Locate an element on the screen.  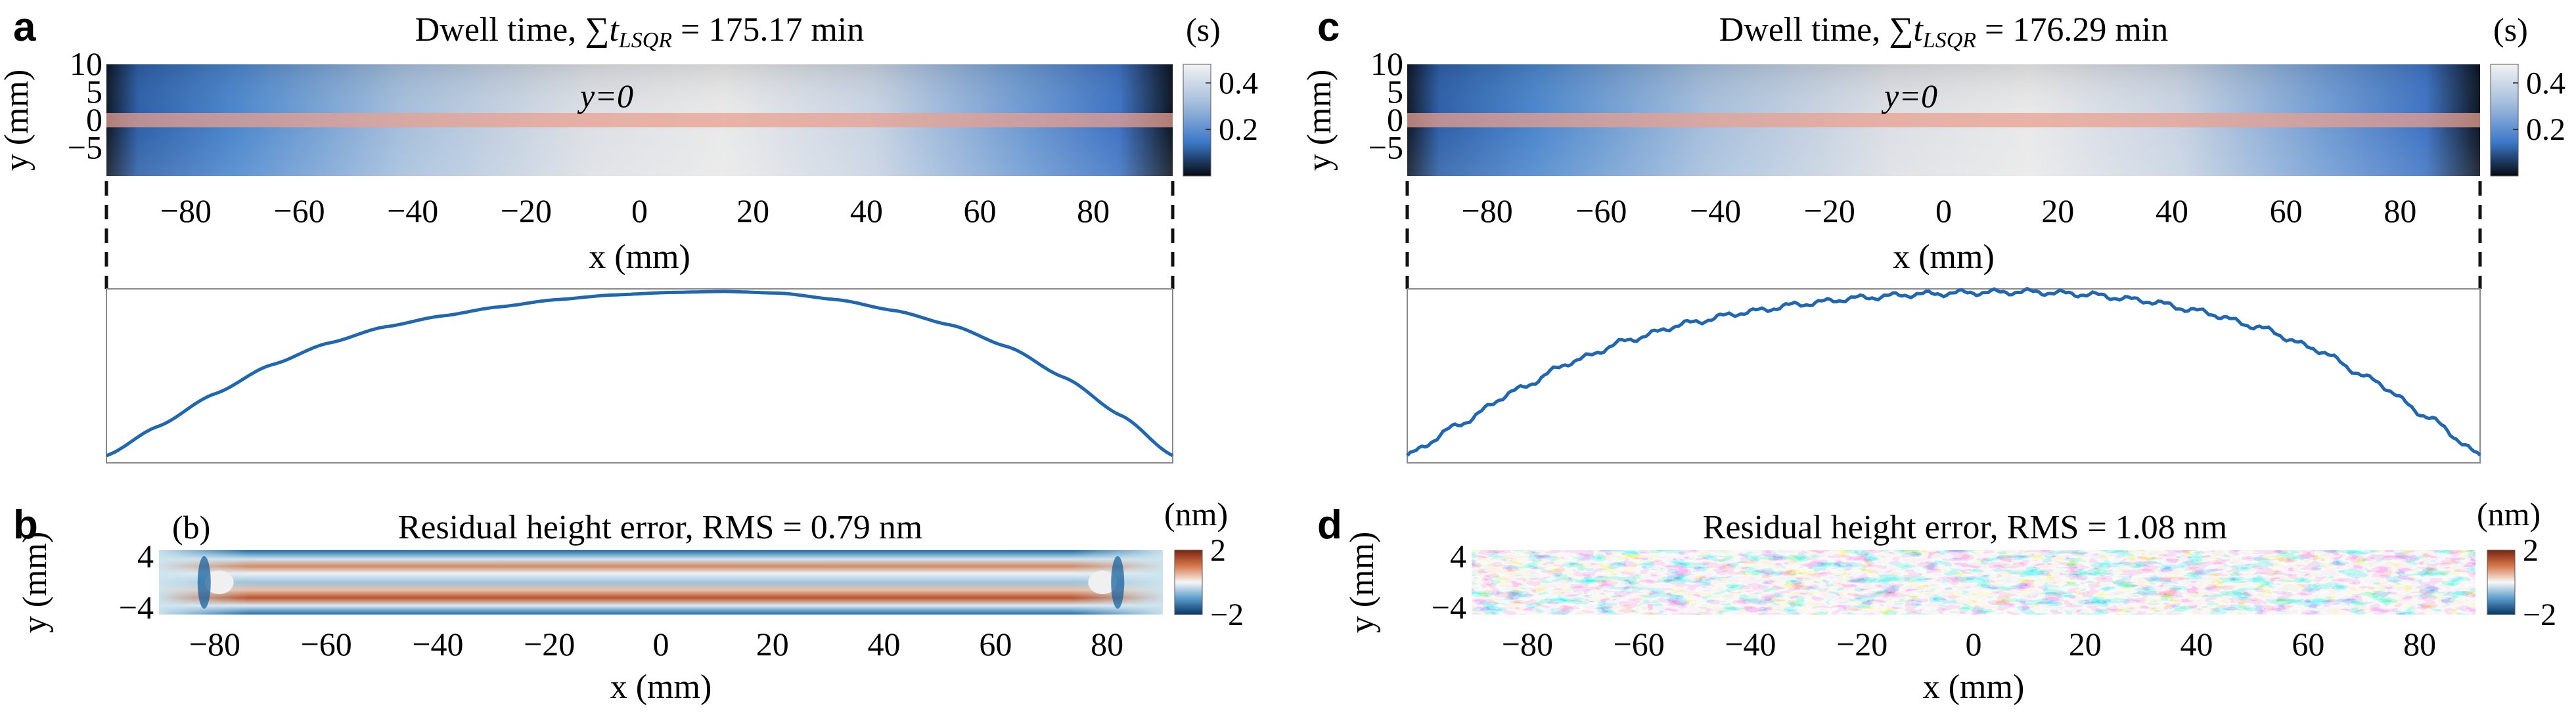
chart-title: Dwell time, ∑tLSQR = 176.29 min is located at coordinates (1944, 32).